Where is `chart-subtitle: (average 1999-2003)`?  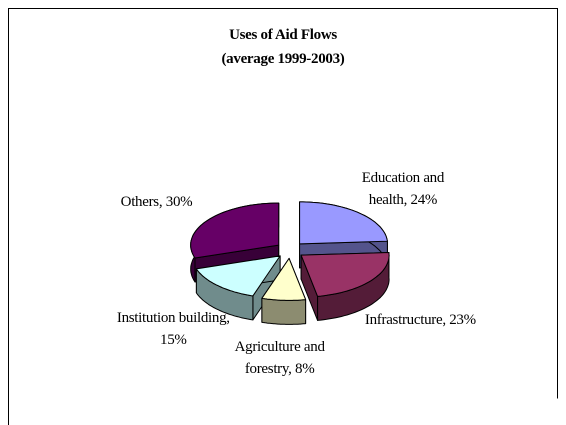 chart-subtitle: (average 1999-2003) is located at coordinates (283, 59).